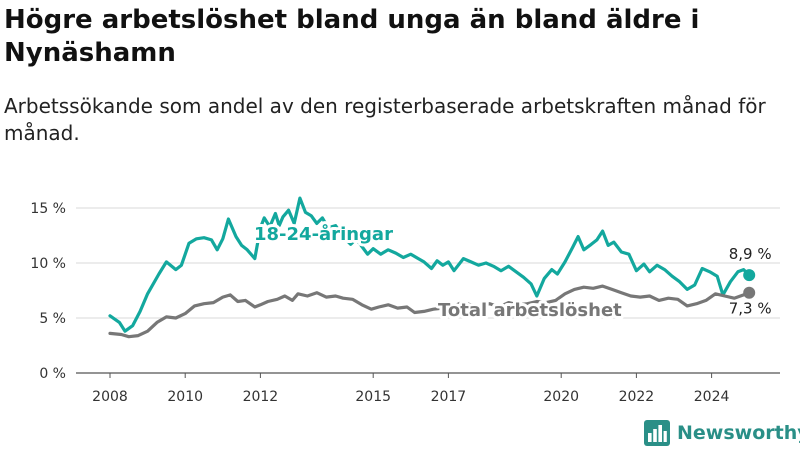  Describe the element at coordinates (750, 309) in the screenshot. I see `end-value-label: 7,3 %` at that location.